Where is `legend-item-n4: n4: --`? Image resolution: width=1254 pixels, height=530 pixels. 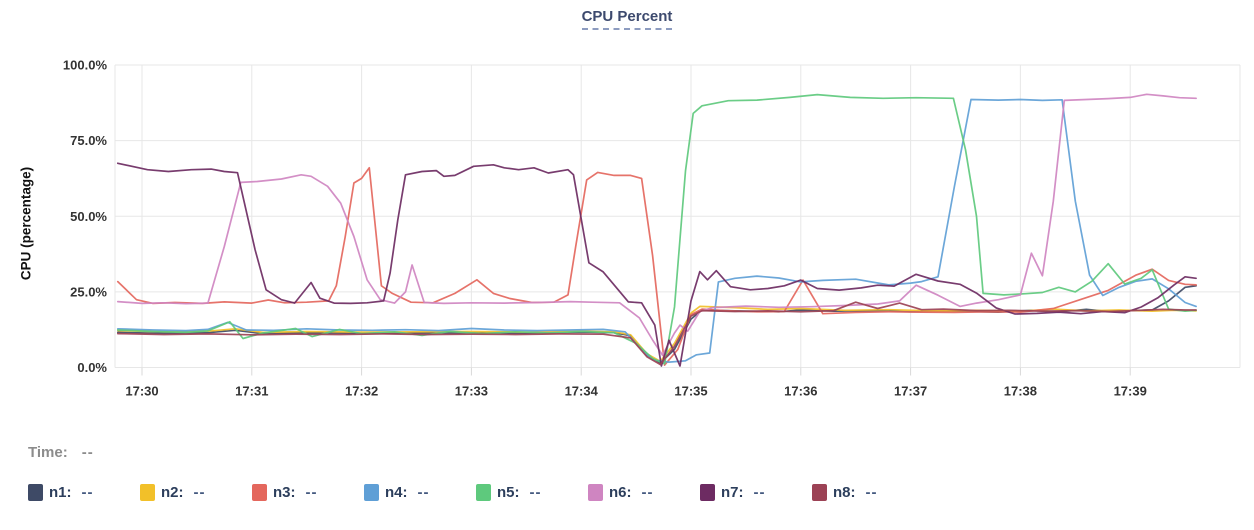 legend-item-n4: n4: -- is located at coordinates (420, 492).